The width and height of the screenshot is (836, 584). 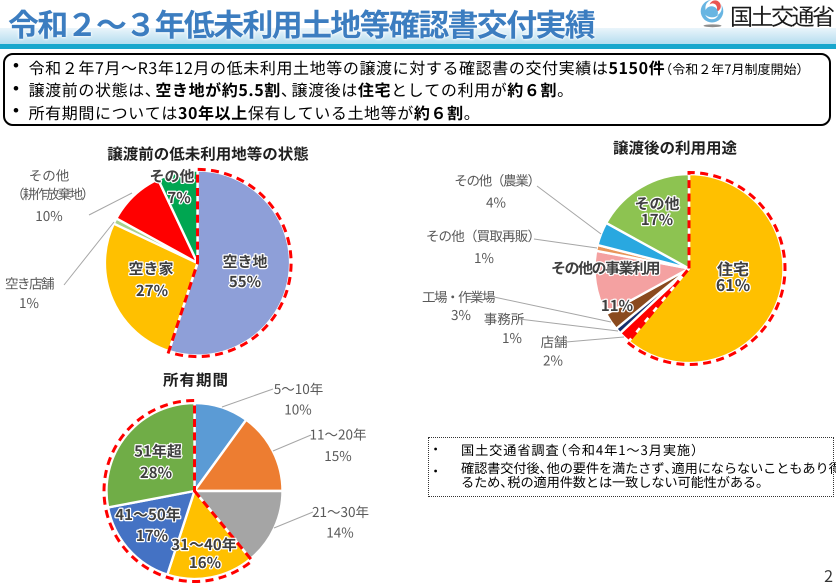 What do you see at coordinates (208, 154) in the screenshot?
I see `svg-text: 譲渡前の低未利用地等の状態` at bounding box center [208, 154].